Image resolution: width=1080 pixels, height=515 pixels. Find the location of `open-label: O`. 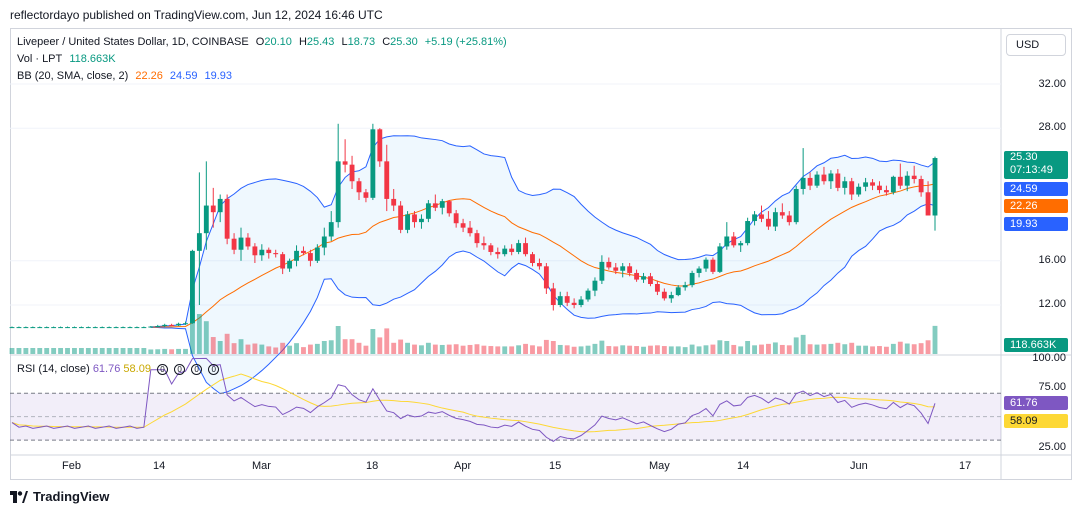

open-label: O is located at coordinates (260, 42).